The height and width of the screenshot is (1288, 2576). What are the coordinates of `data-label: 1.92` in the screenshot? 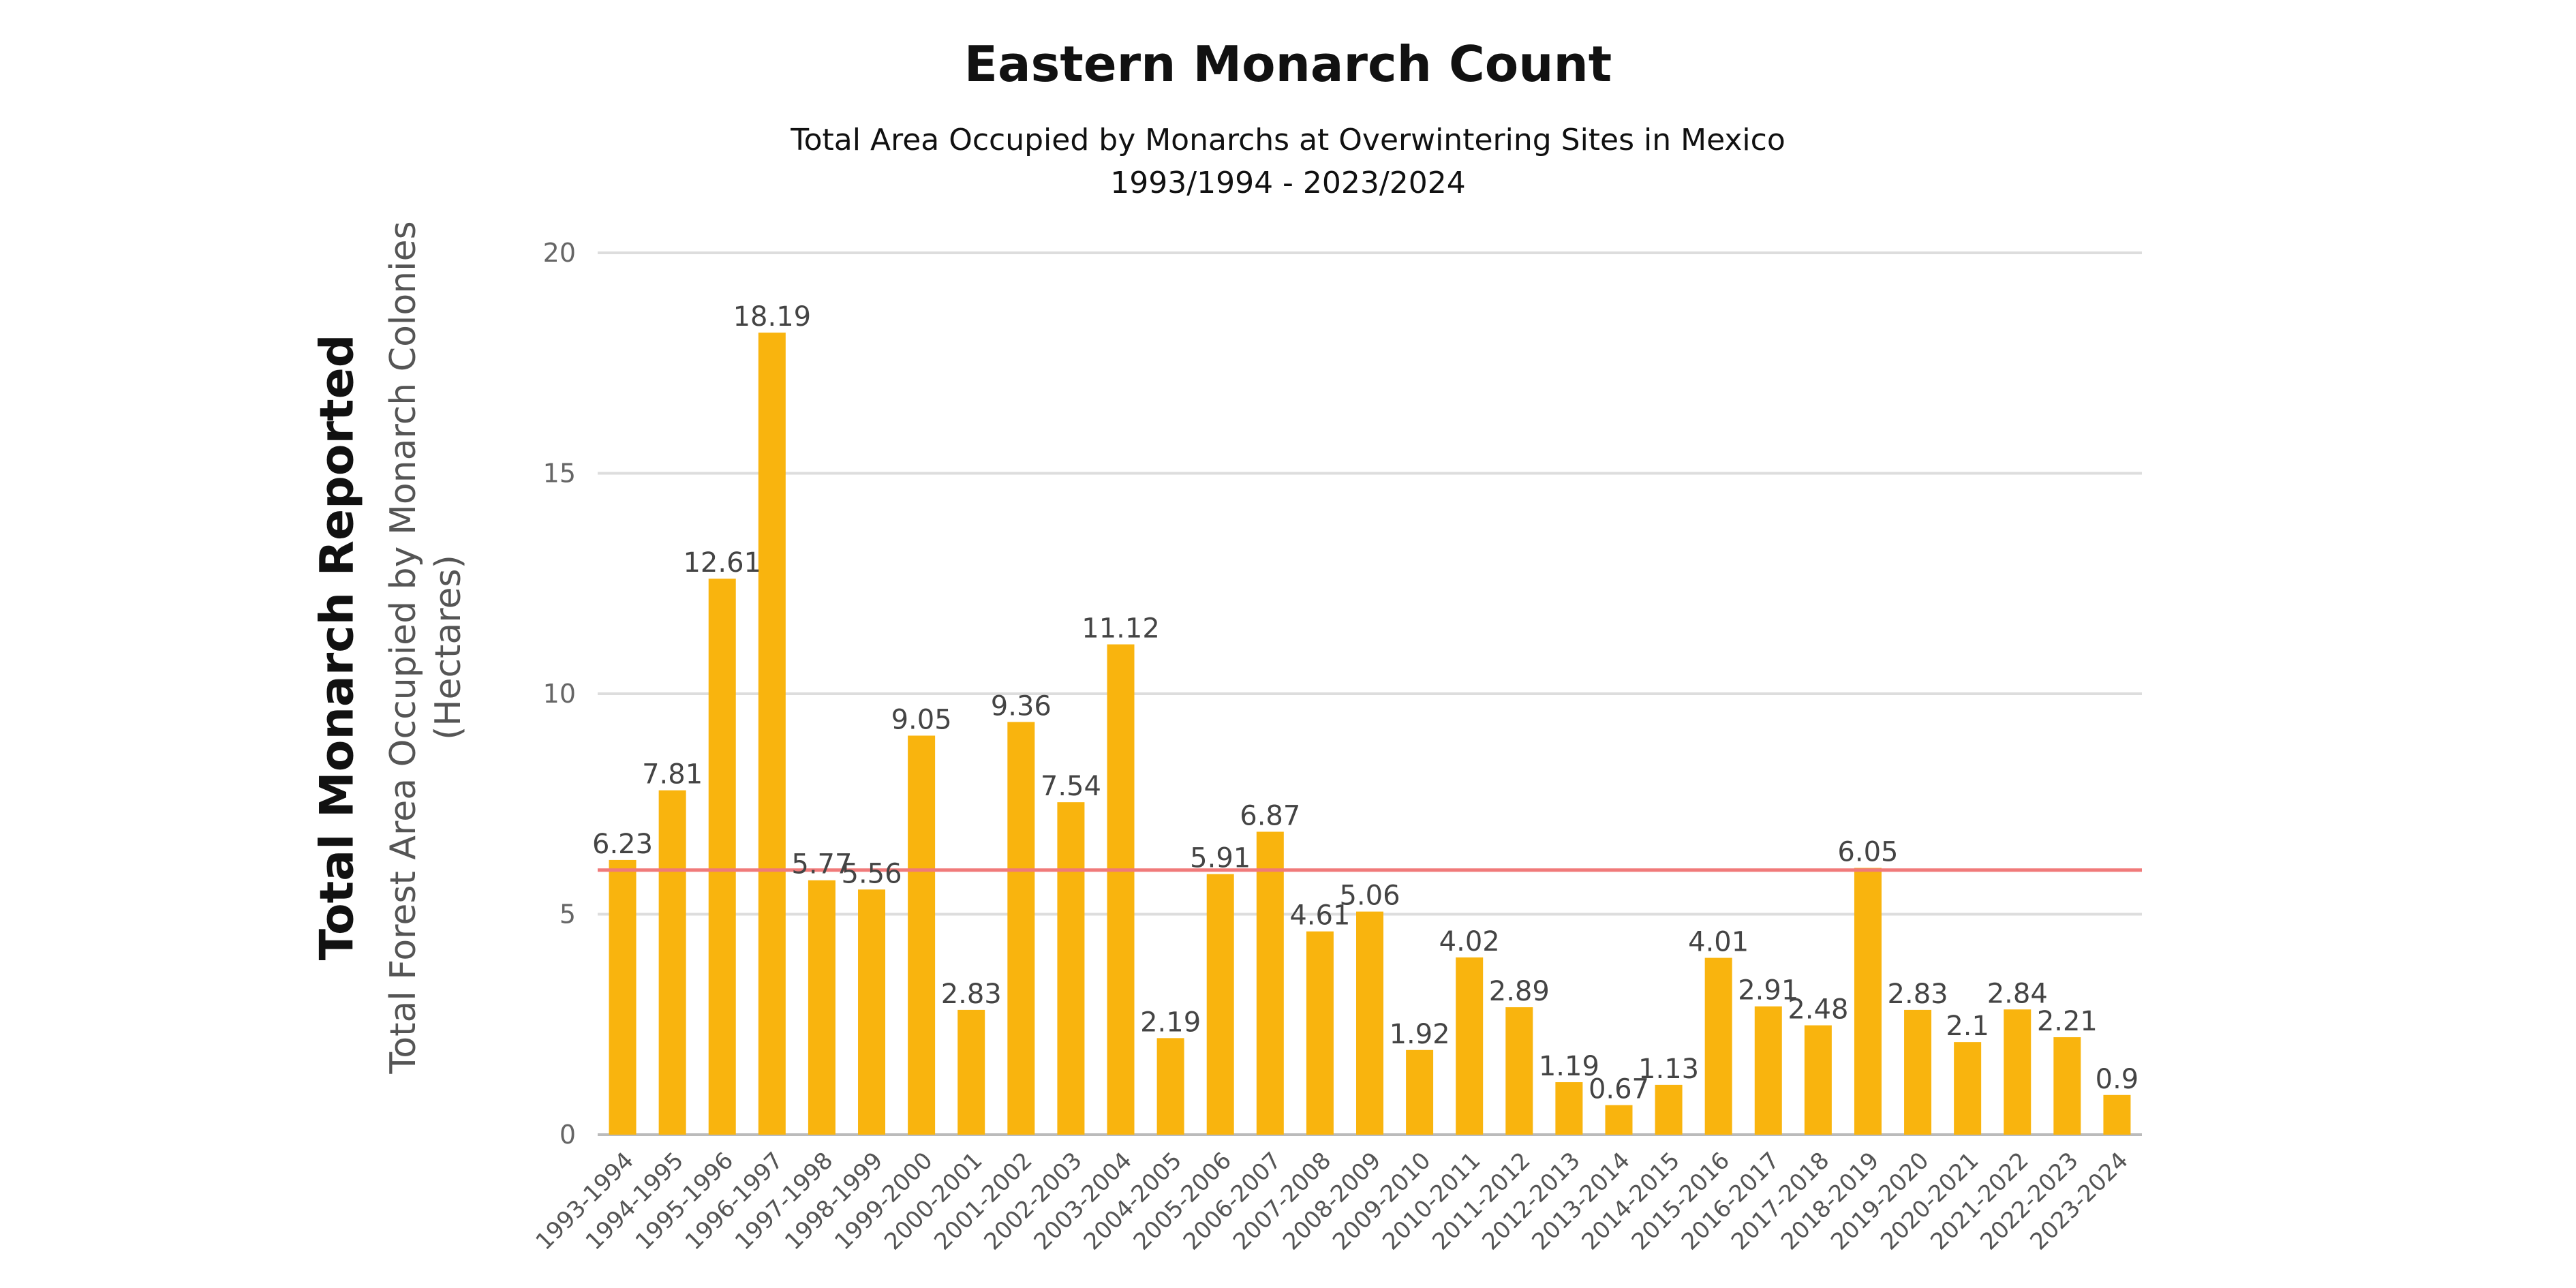 It's located at (1420, 1034).